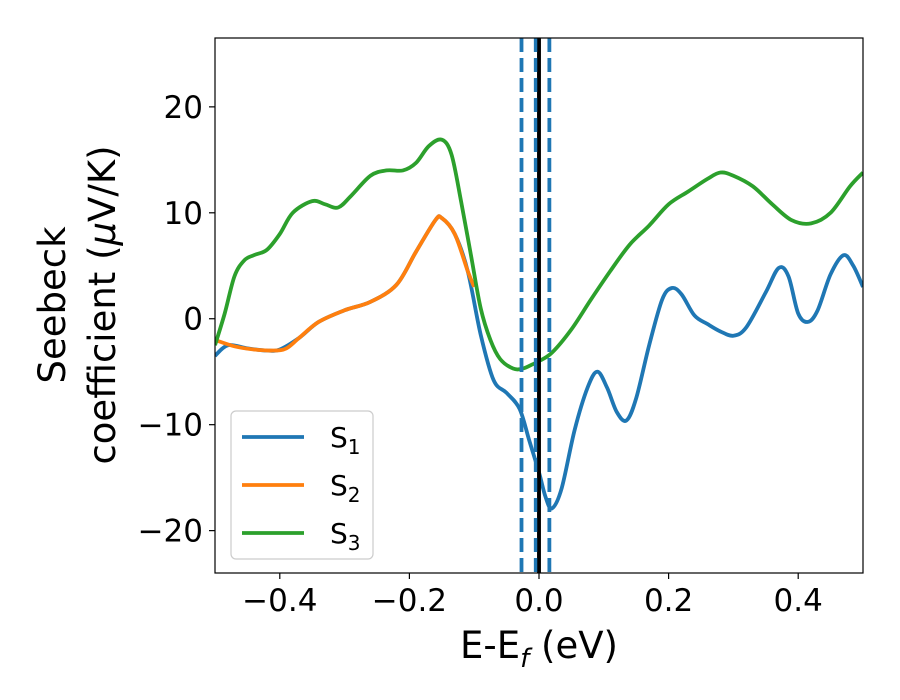  What do you see at coordinates (301, 488) in the screenshot?
I see `legend-entries: S1 S2 S3` at bounding box center [301, 488].